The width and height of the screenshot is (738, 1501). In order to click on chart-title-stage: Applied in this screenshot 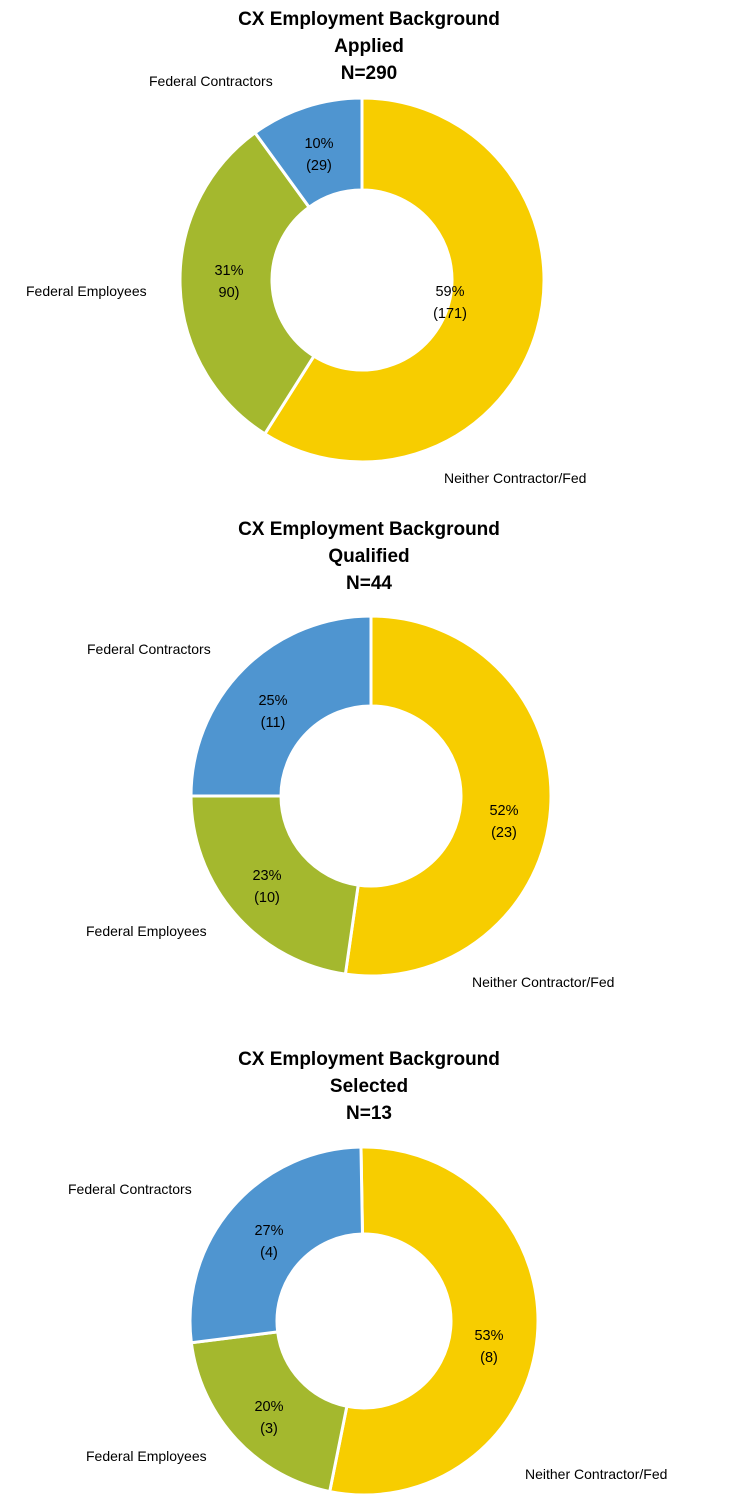, I will do `click(369, 46)`.